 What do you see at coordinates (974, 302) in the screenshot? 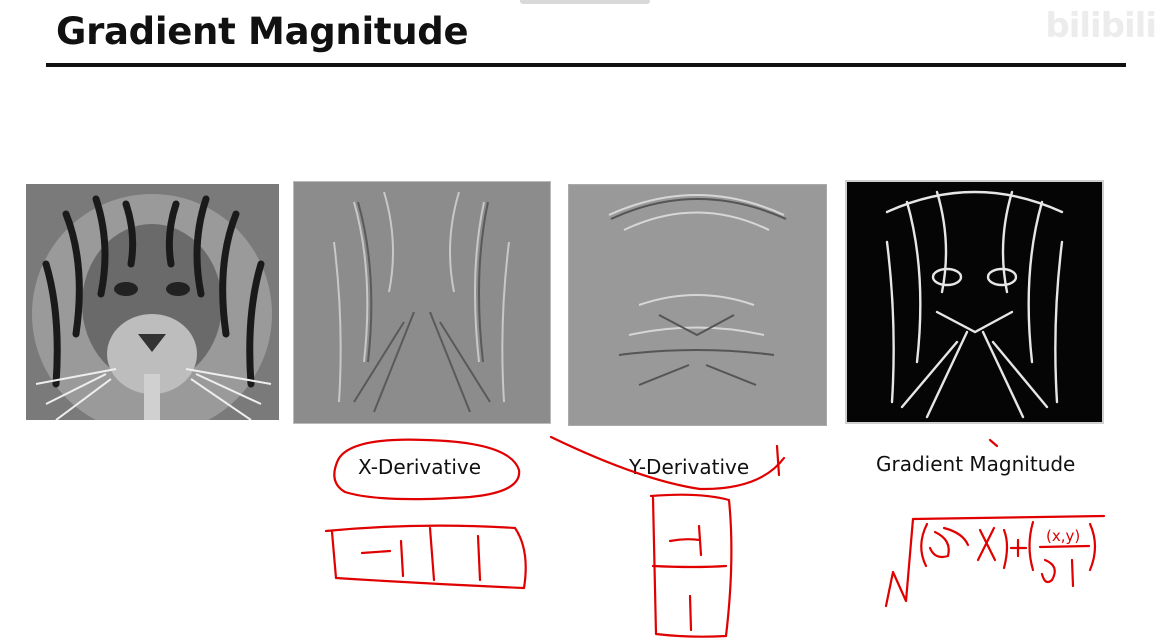
I see `gradient-magnitude-image` at bounding box center [974, 302].